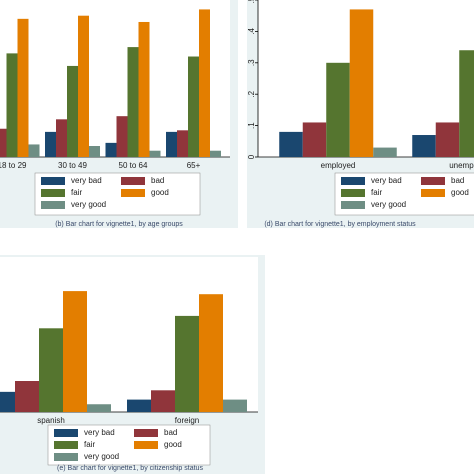 Image resolution: width=474 pixels, height=474 pixels. I want to click on x-tick-label: employed, so click(338, 165).